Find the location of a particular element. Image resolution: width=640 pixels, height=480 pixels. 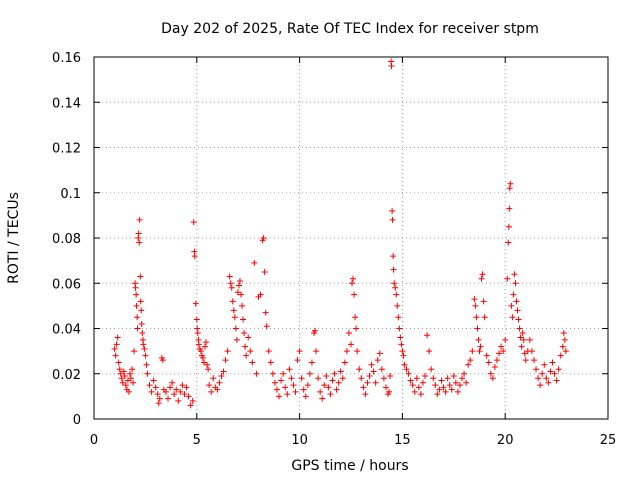

y-tick-label: 0 is located at coordinates (77, 420).